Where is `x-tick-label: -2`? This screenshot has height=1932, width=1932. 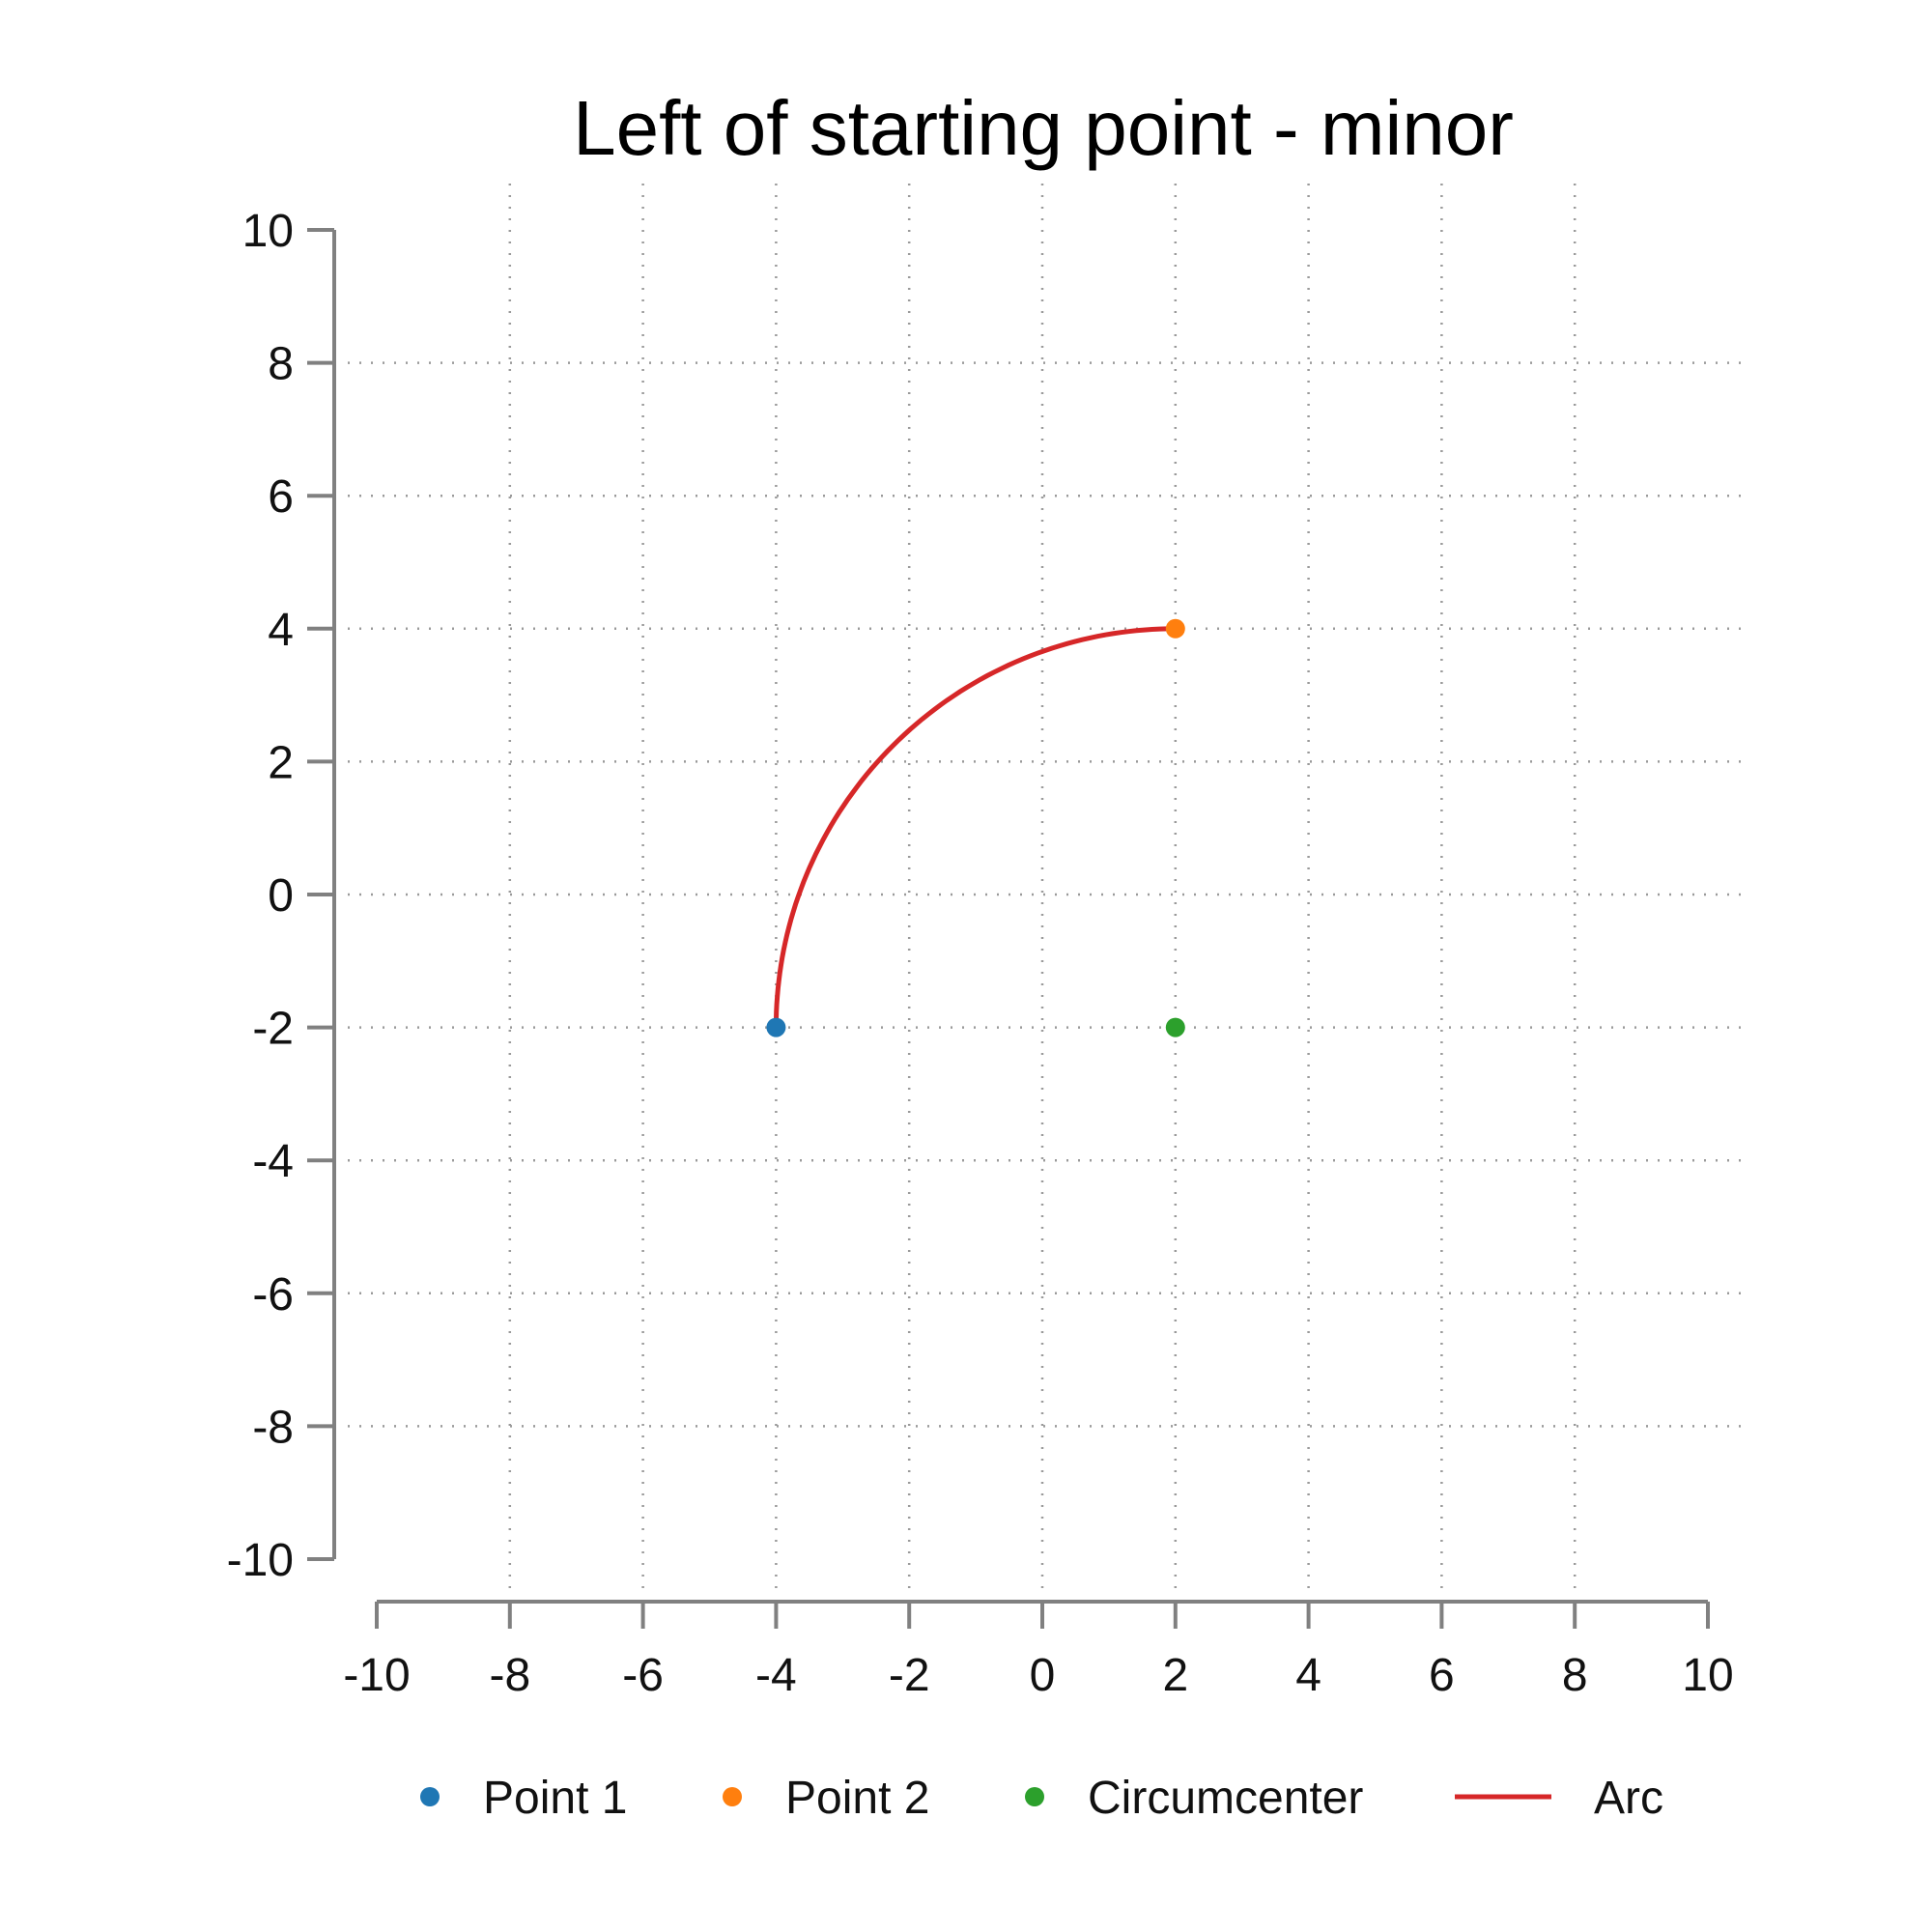
x-tick-label: -2 is located at coordinates (909, 1675).